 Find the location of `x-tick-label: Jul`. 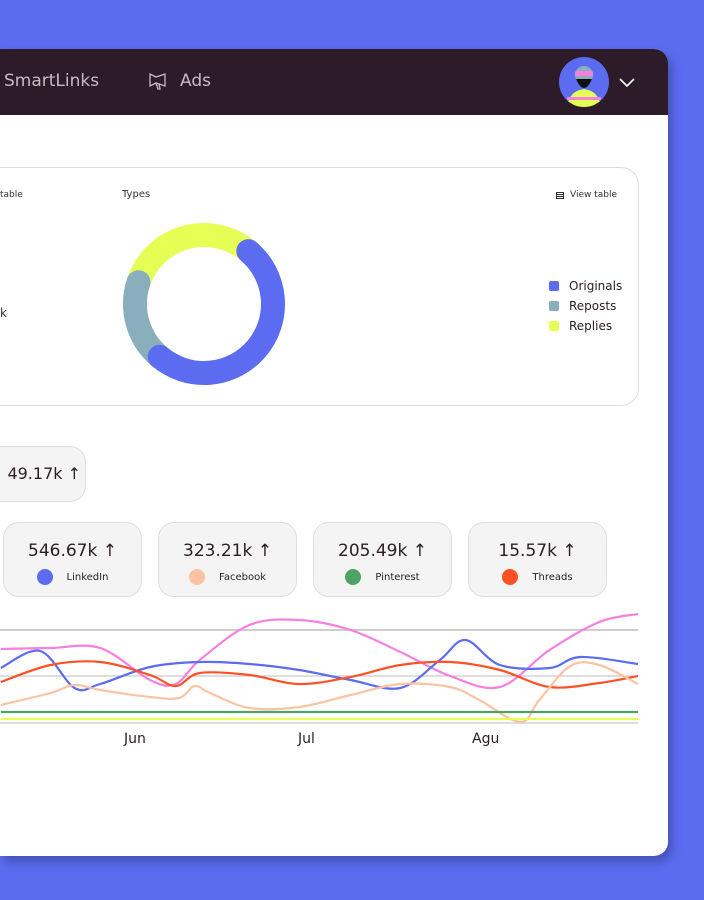

x-tick-label: Jul is located at coordinates (306, 739).